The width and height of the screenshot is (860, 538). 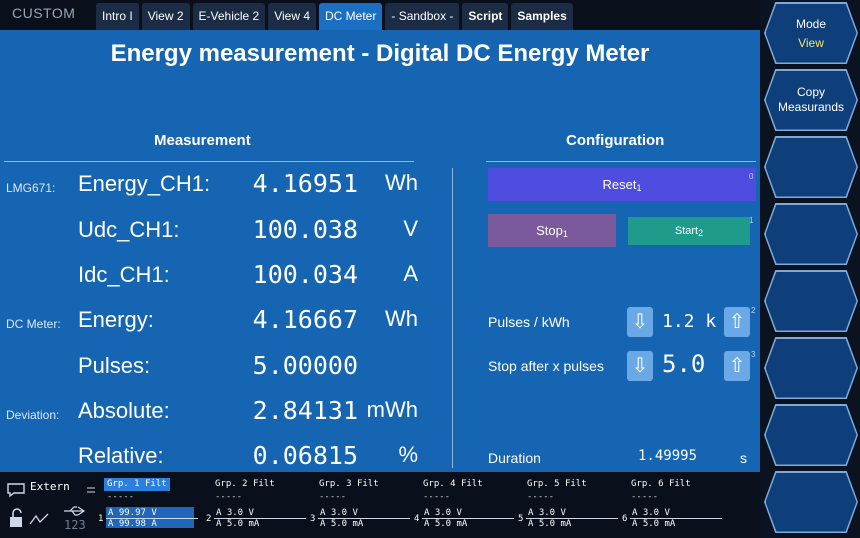 What do you see at coordinates (689, 321) in the screenshot?
I see `pulses-per-kwh-value: 1.2 k` at bounding box center [689, 321].